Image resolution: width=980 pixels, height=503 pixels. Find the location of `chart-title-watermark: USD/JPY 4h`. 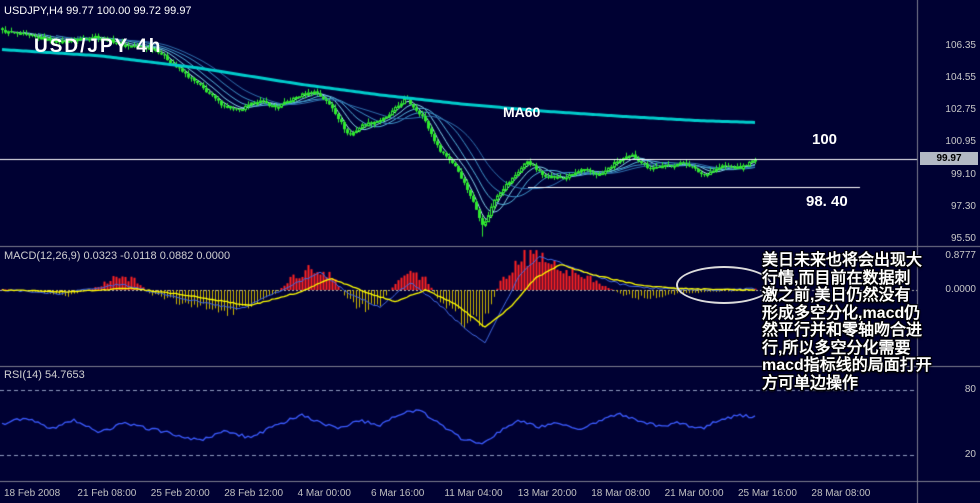

chart-title-watermark: USD/JPY 4h is located at coordinates (98, 46).